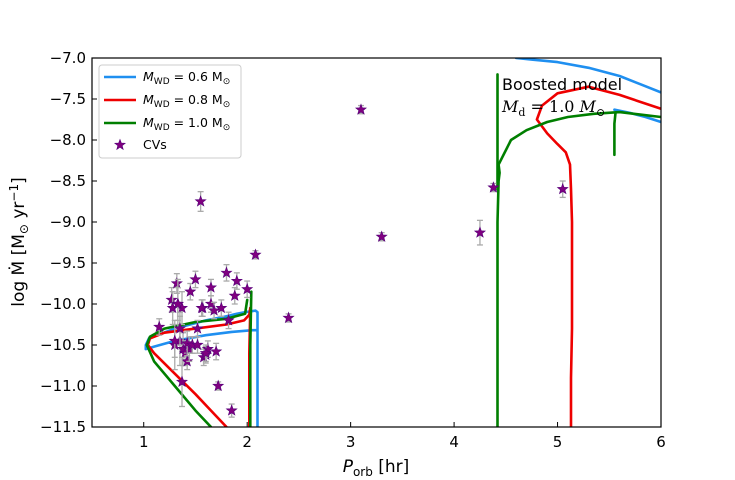 The image size is (735, 480). I want to click on legend-star-icon, so click(120, 144).